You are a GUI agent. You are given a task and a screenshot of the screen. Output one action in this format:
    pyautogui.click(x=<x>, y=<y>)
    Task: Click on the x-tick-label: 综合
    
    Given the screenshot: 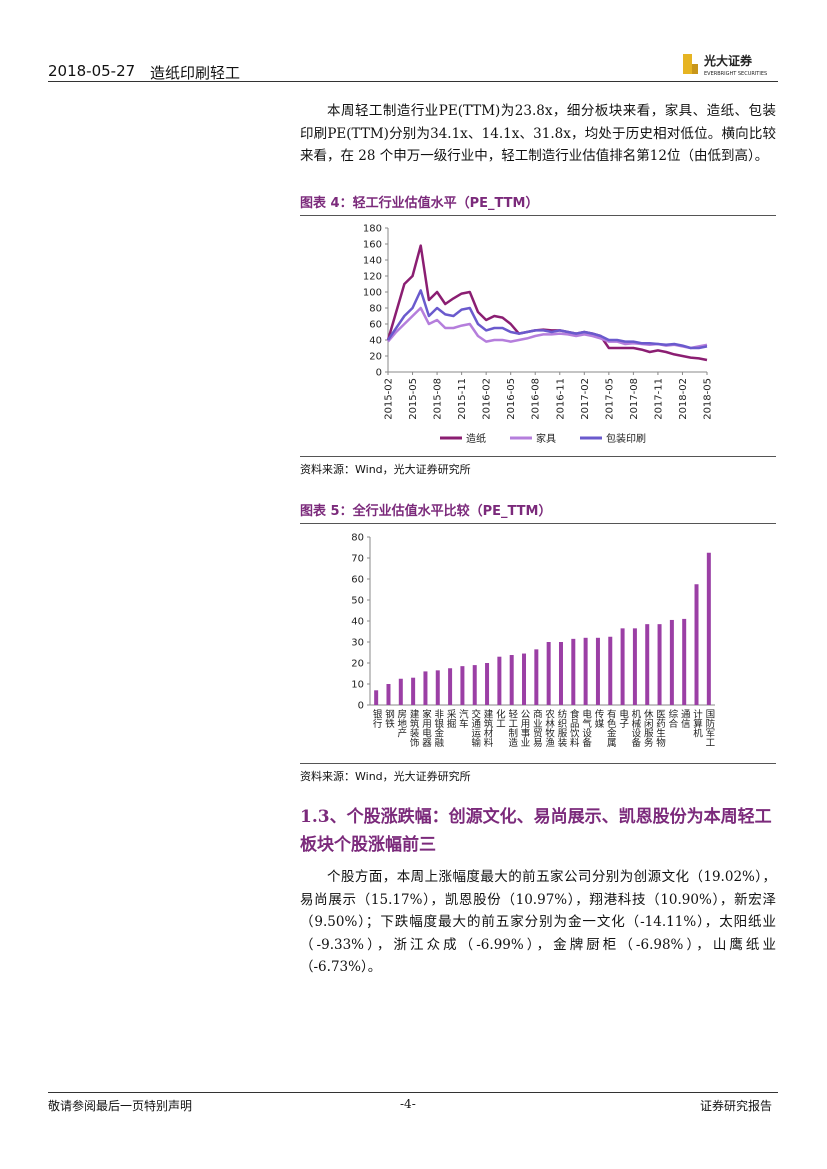 What is the action you would take?
    pyautogui.click(x=672, y=718)
    